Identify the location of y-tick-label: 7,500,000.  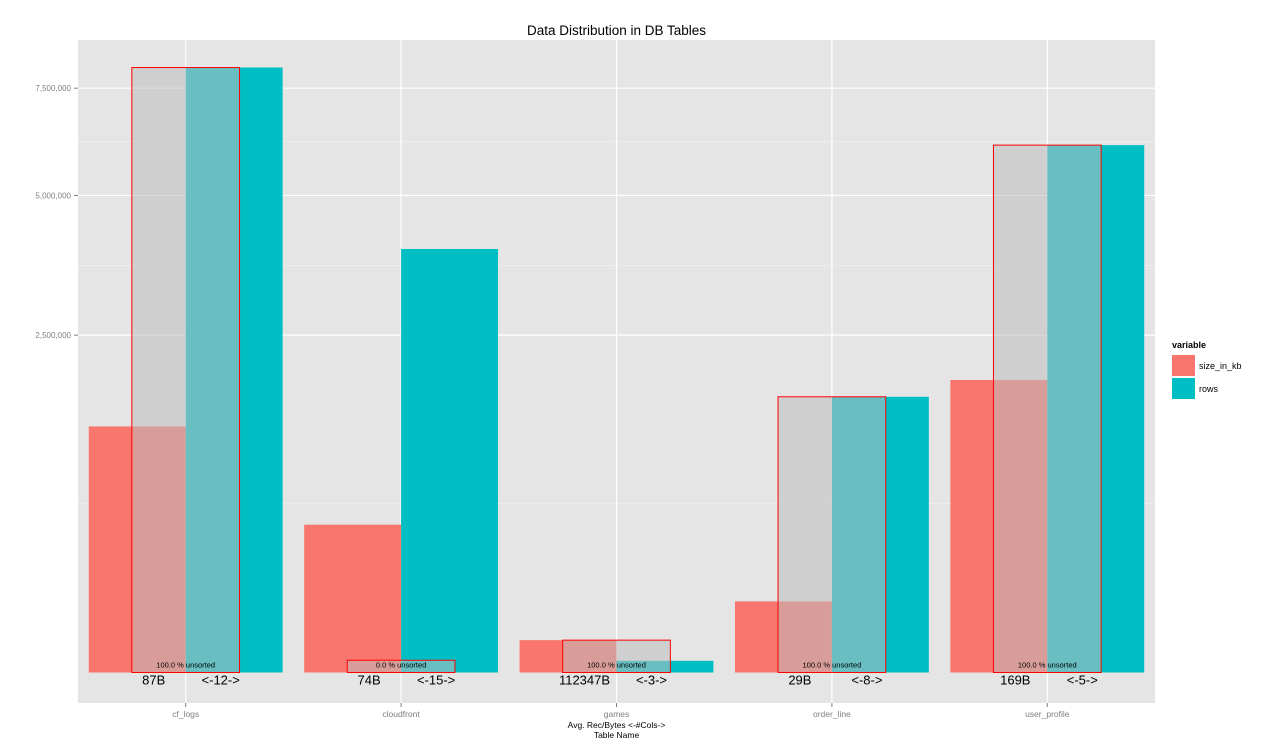
(53, 88).